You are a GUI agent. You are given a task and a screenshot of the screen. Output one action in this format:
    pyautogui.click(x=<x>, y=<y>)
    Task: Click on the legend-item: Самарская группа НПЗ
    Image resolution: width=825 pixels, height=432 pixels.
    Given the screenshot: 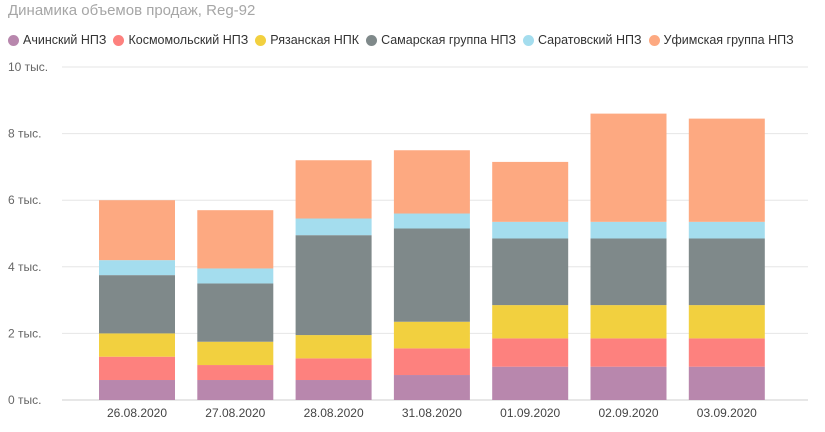 What is the action you would take?
    pyautogui.click(x=441, y=40)
    